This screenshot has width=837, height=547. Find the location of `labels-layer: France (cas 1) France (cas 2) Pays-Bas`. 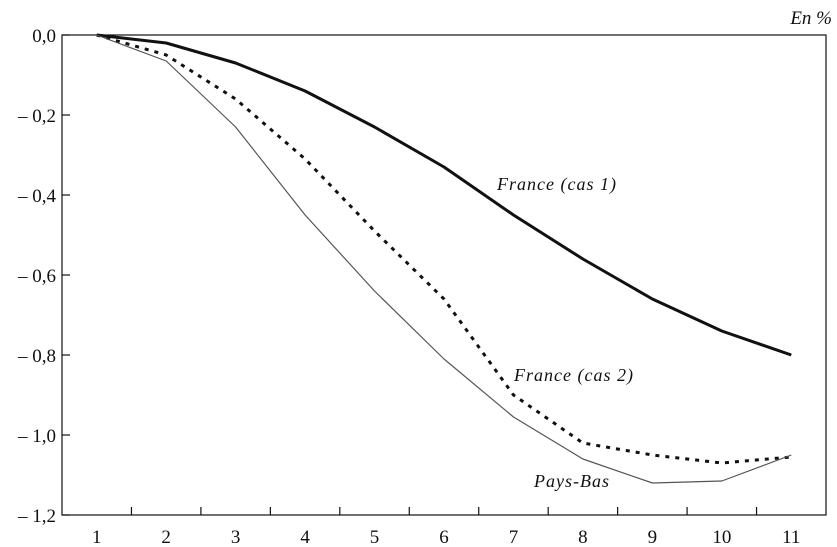

labels-layer: France (cas 1) France (cas 2) Pays-Bas is located at coordinates (565, 332).